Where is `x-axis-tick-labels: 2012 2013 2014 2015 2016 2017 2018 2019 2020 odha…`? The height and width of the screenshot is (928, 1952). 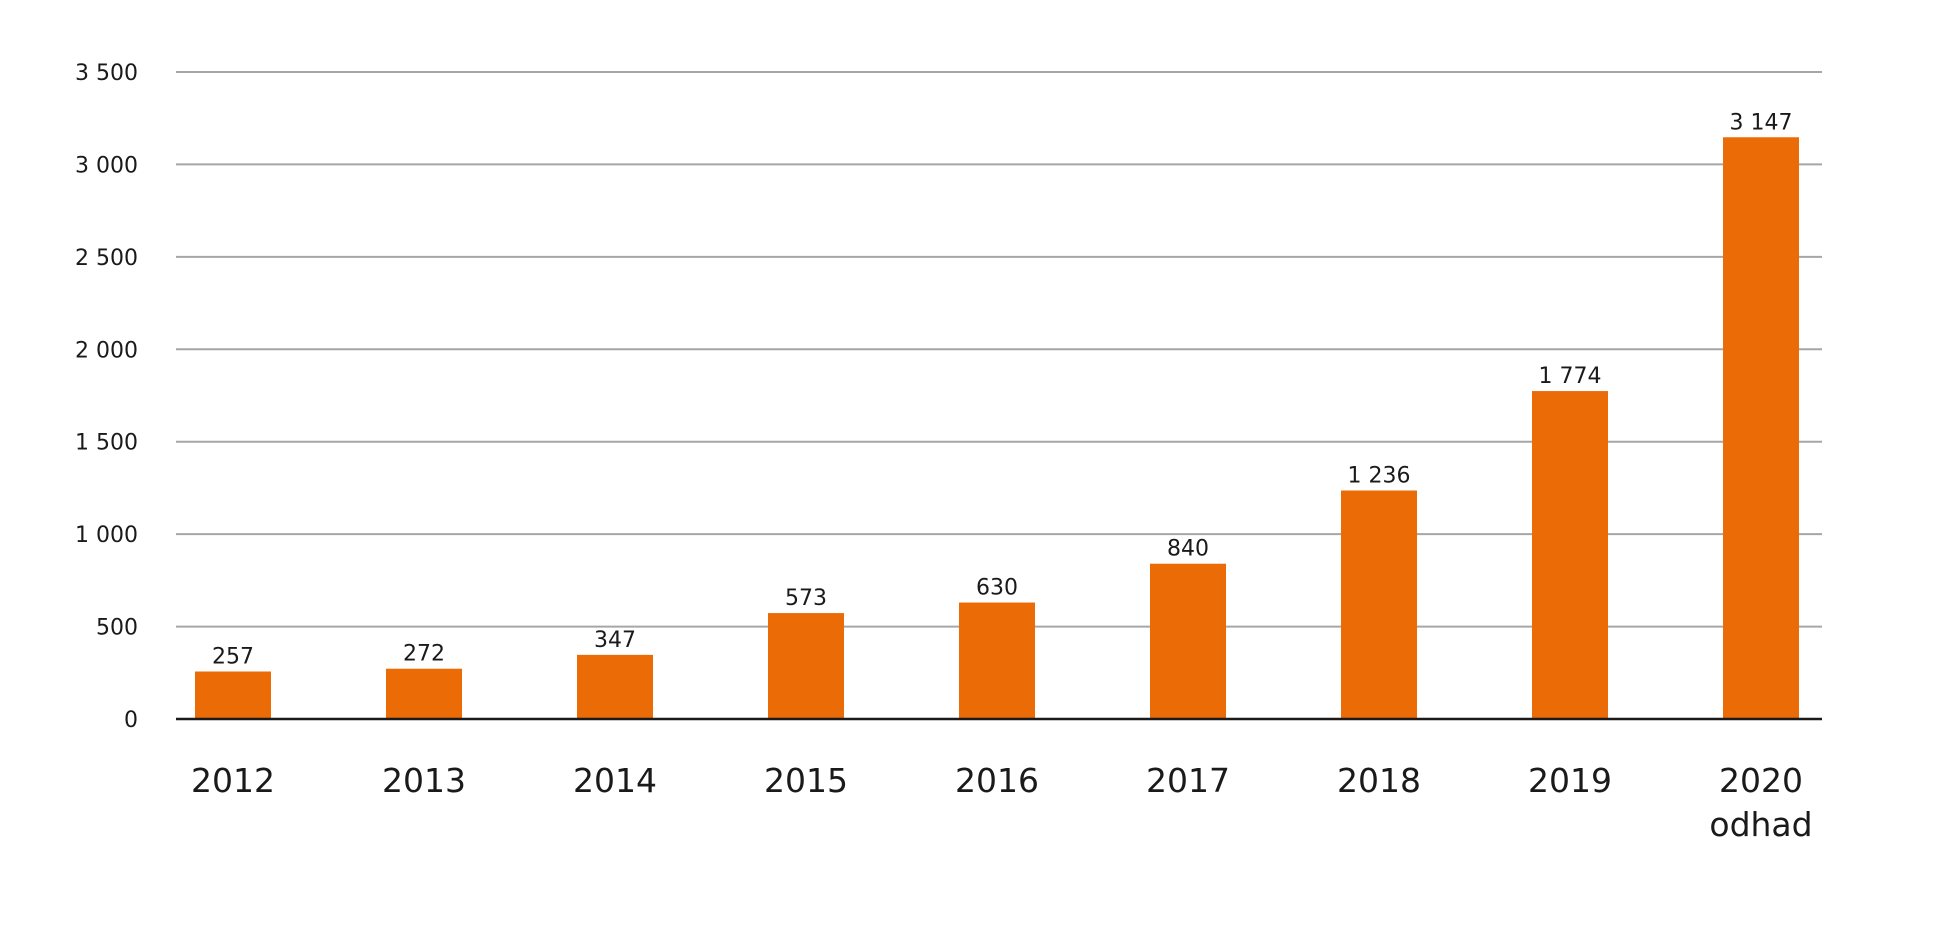 x-axis-tick-labels: 2012 2013 2014 2015 2016 2017 2018 2019 2020 odha… is located at coordinates (1002, 802).